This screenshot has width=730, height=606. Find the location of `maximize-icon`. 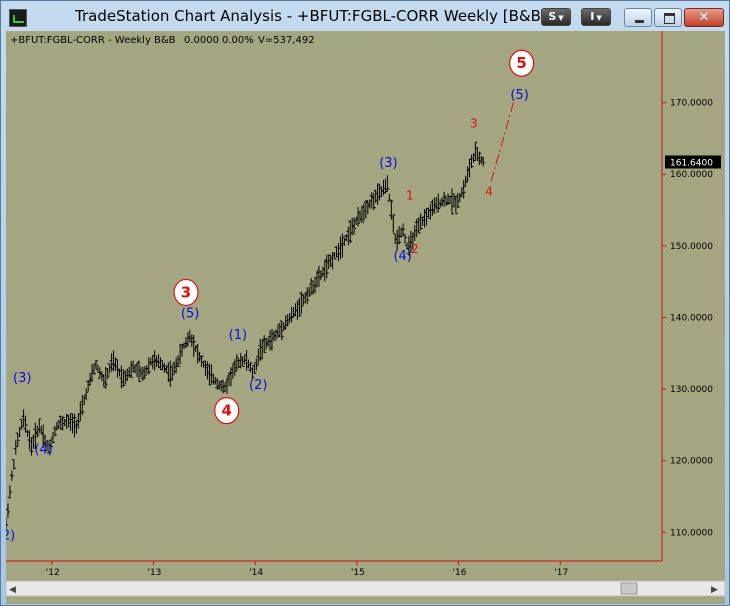

maximize-icon is located at coordinates (669, 18).